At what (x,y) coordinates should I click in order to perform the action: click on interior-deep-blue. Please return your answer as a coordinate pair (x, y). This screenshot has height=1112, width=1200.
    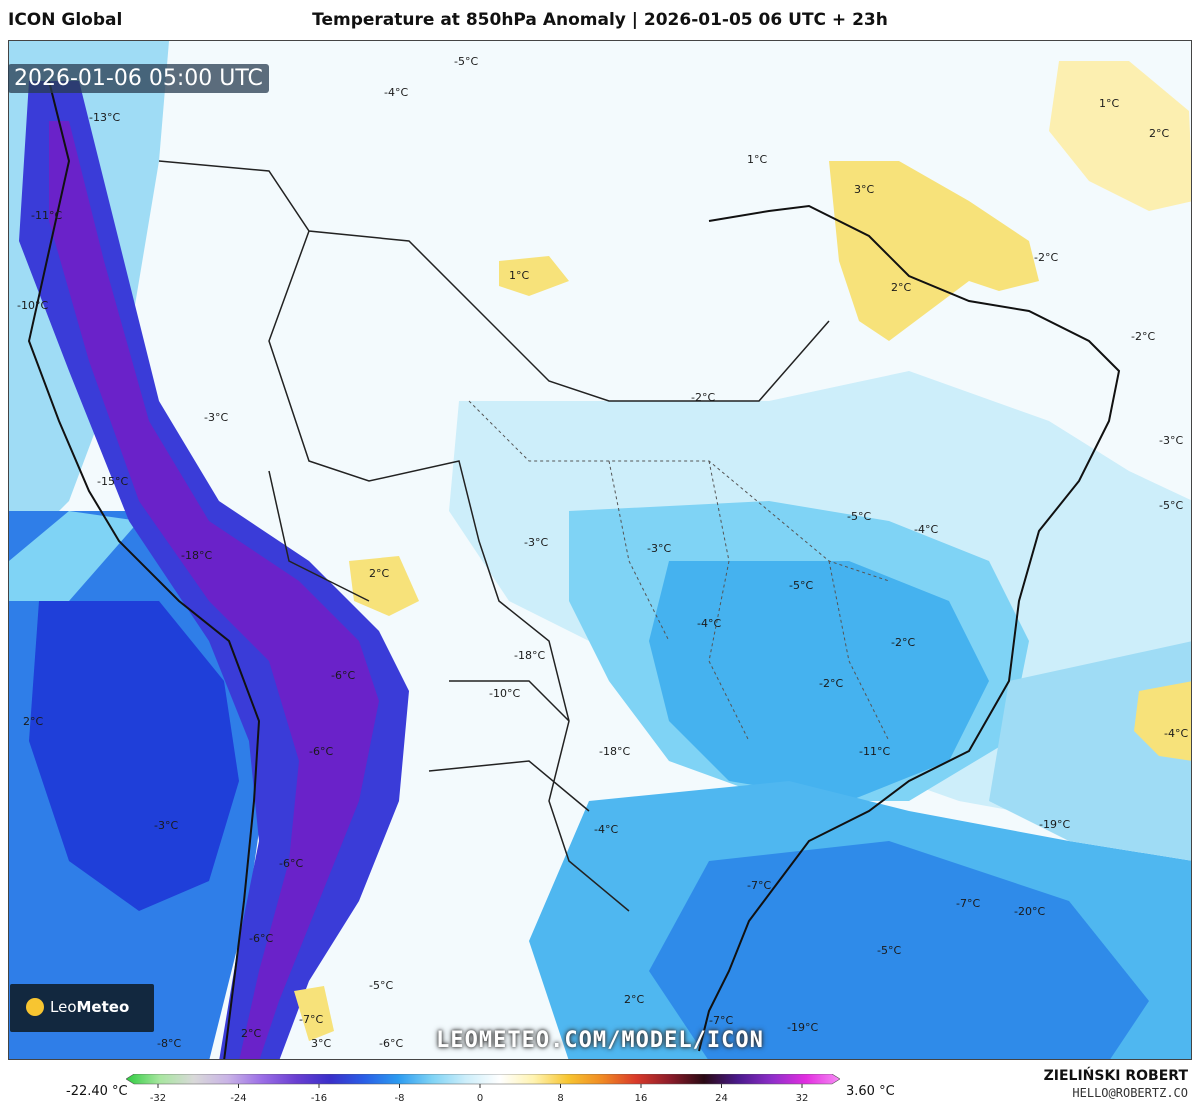
    Looking at the image, I should click on (819, 681).